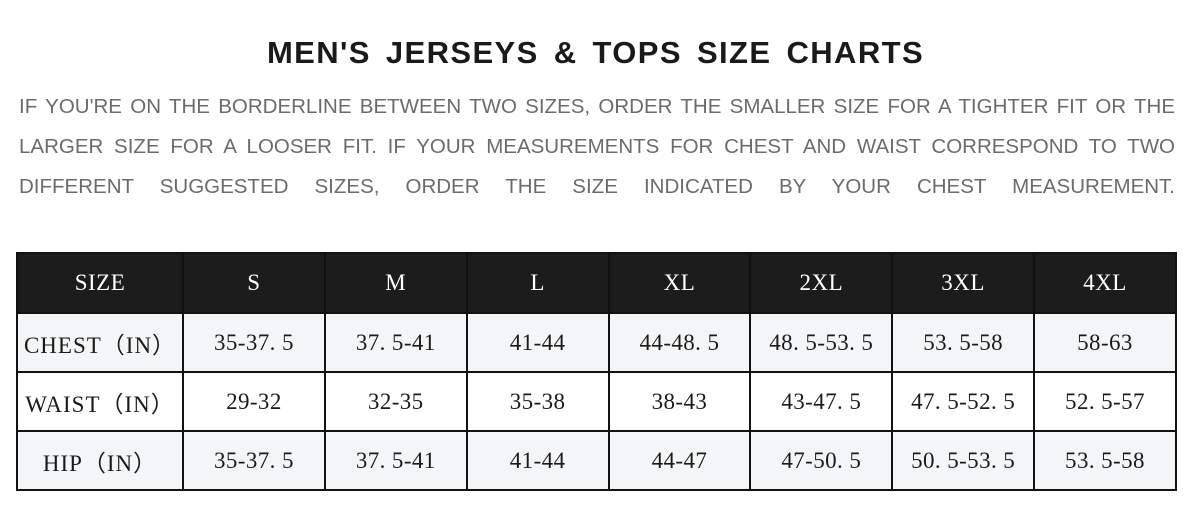 This screenshot has width=1191, height=510. I want to click on row-label-chest: CHEST（IN）, so click(100, 342).